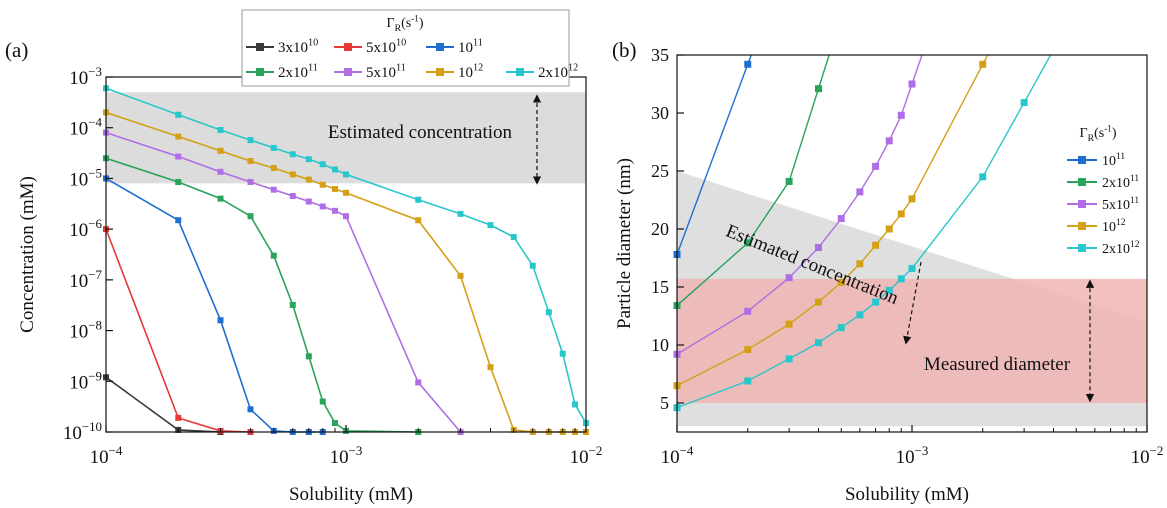  Describe the element at coordinates (660, 171) in the screenshot. I see `y-tick-label-b-4: 25` at that location.